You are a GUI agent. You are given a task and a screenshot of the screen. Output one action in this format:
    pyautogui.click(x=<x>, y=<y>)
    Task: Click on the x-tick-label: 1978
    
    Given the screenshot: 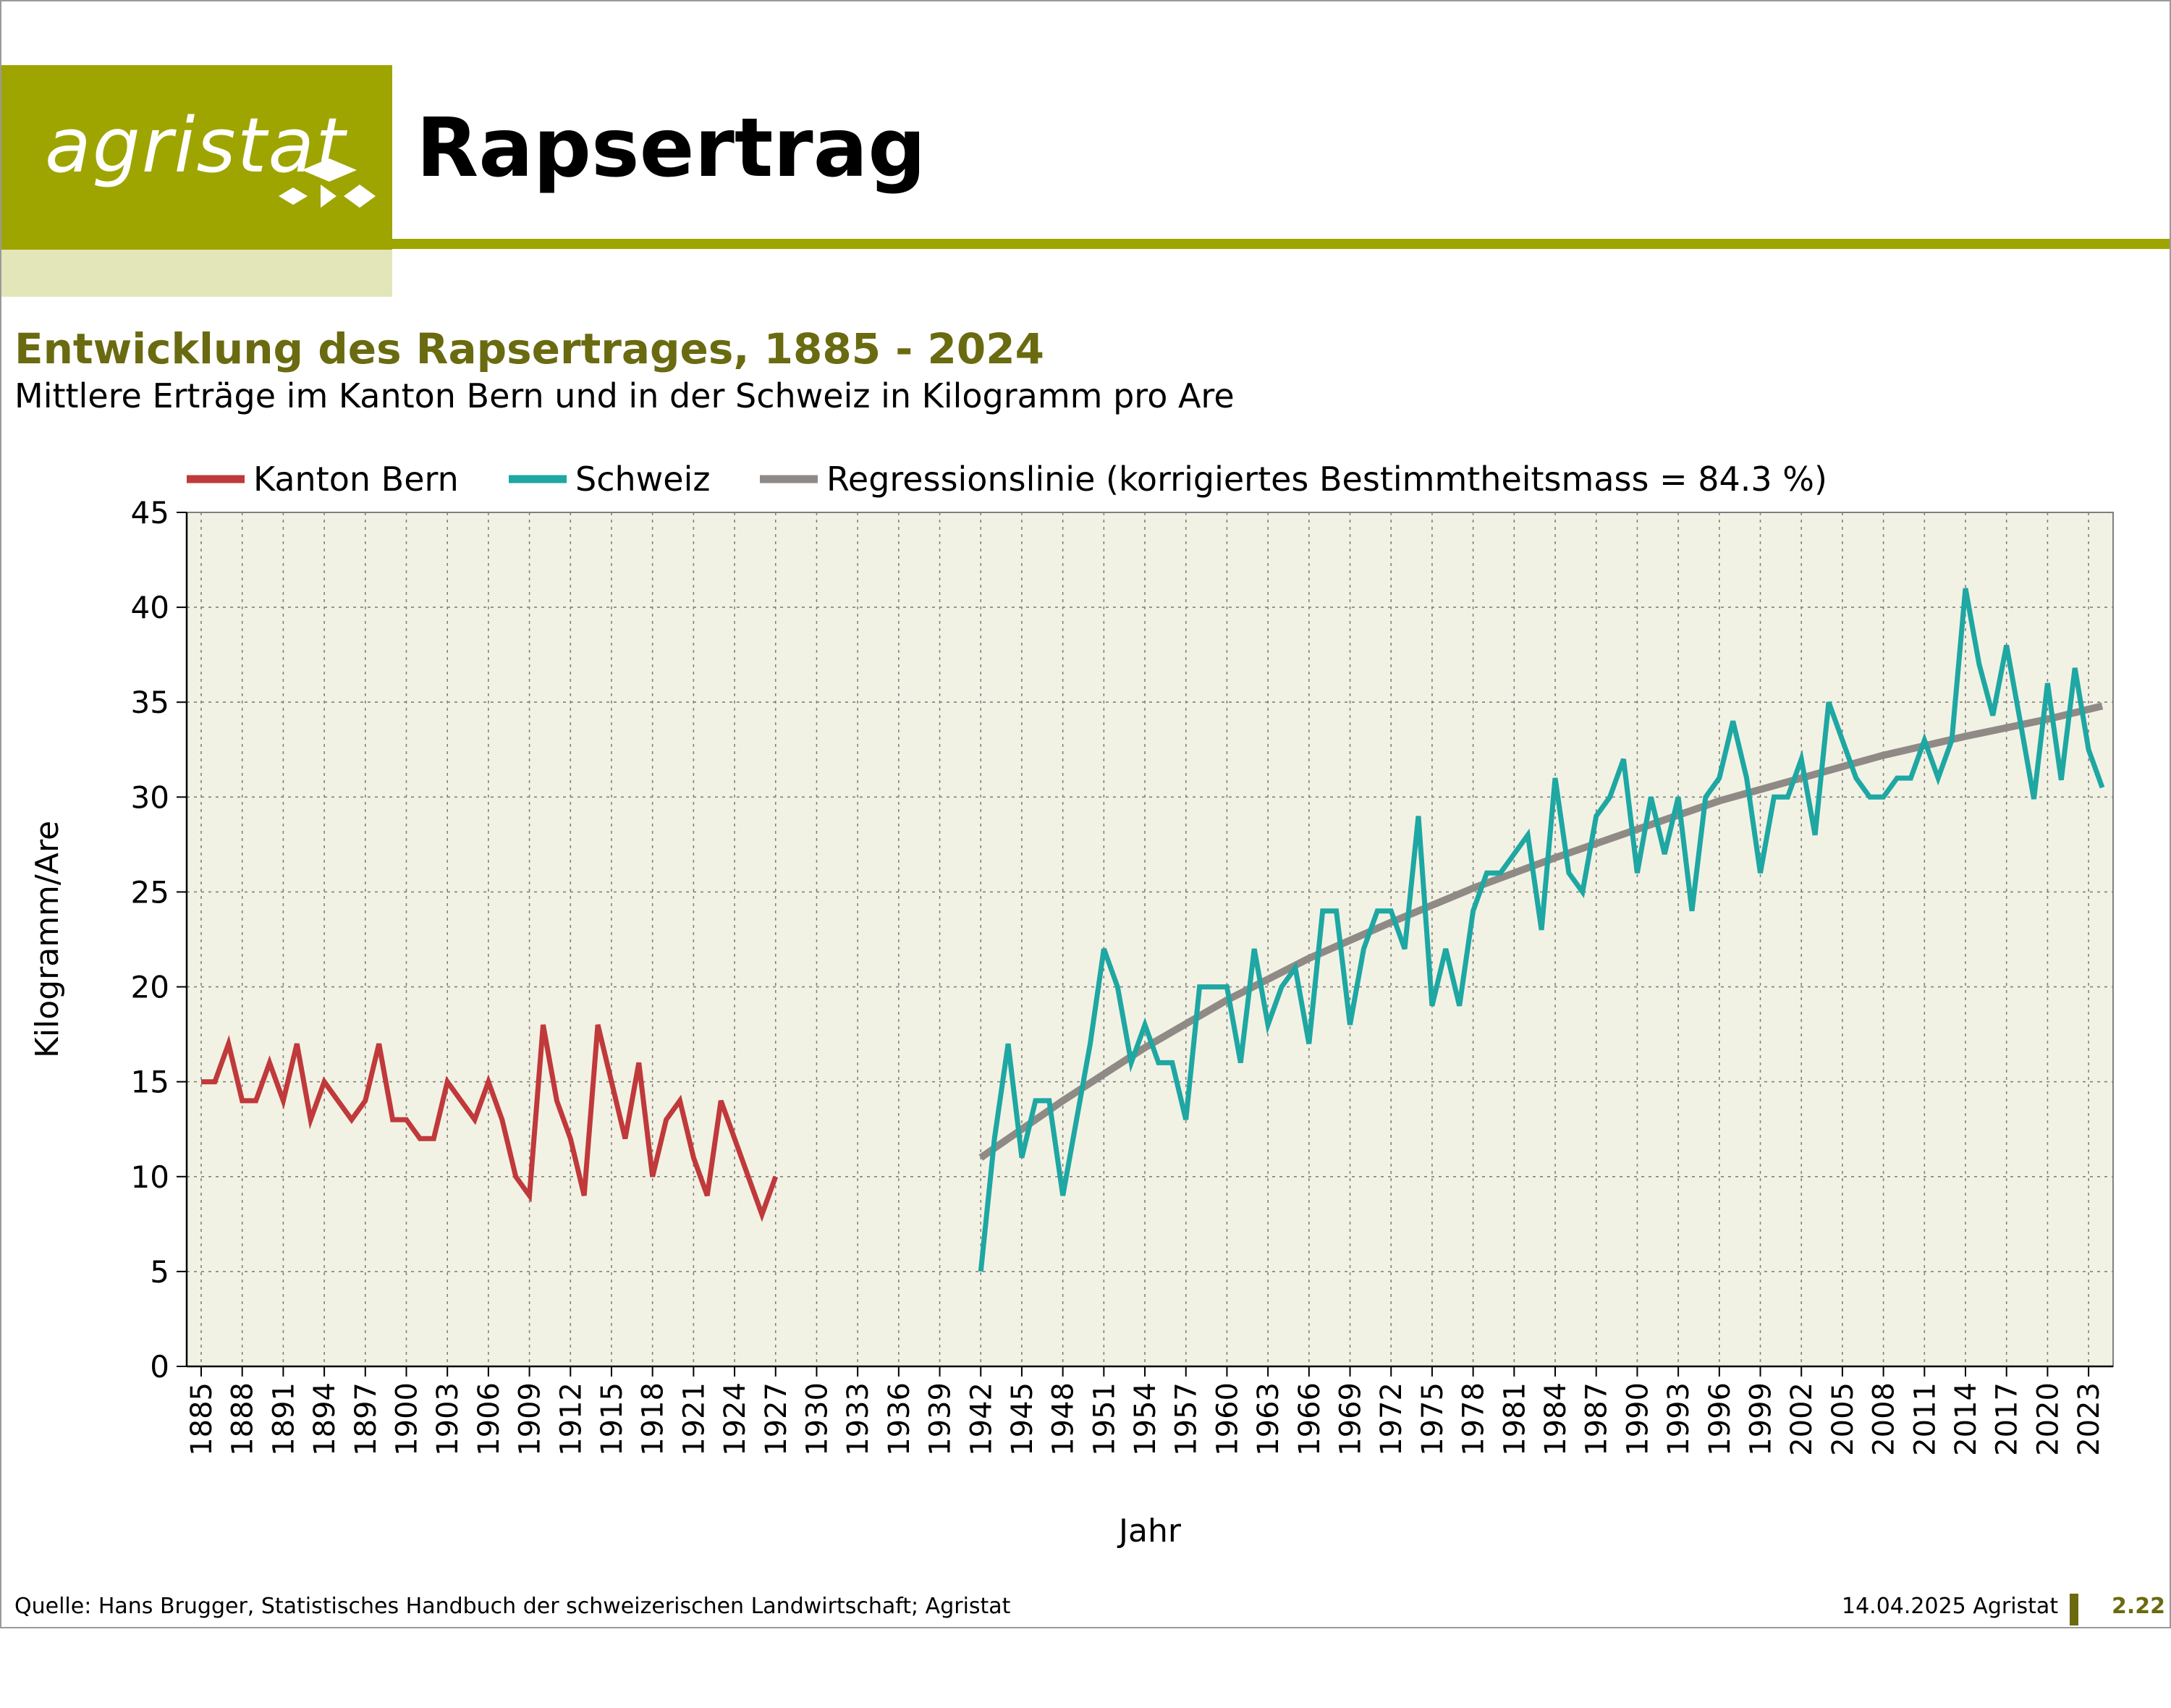 What is the action you would take?
    pyautogui.click(x=1474, y=1419)
    